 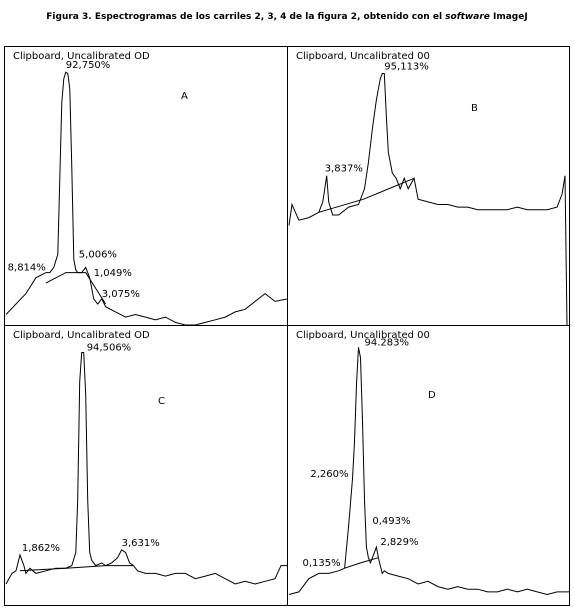 I want to click on panel-letter: D, so click(x=432, y=395).